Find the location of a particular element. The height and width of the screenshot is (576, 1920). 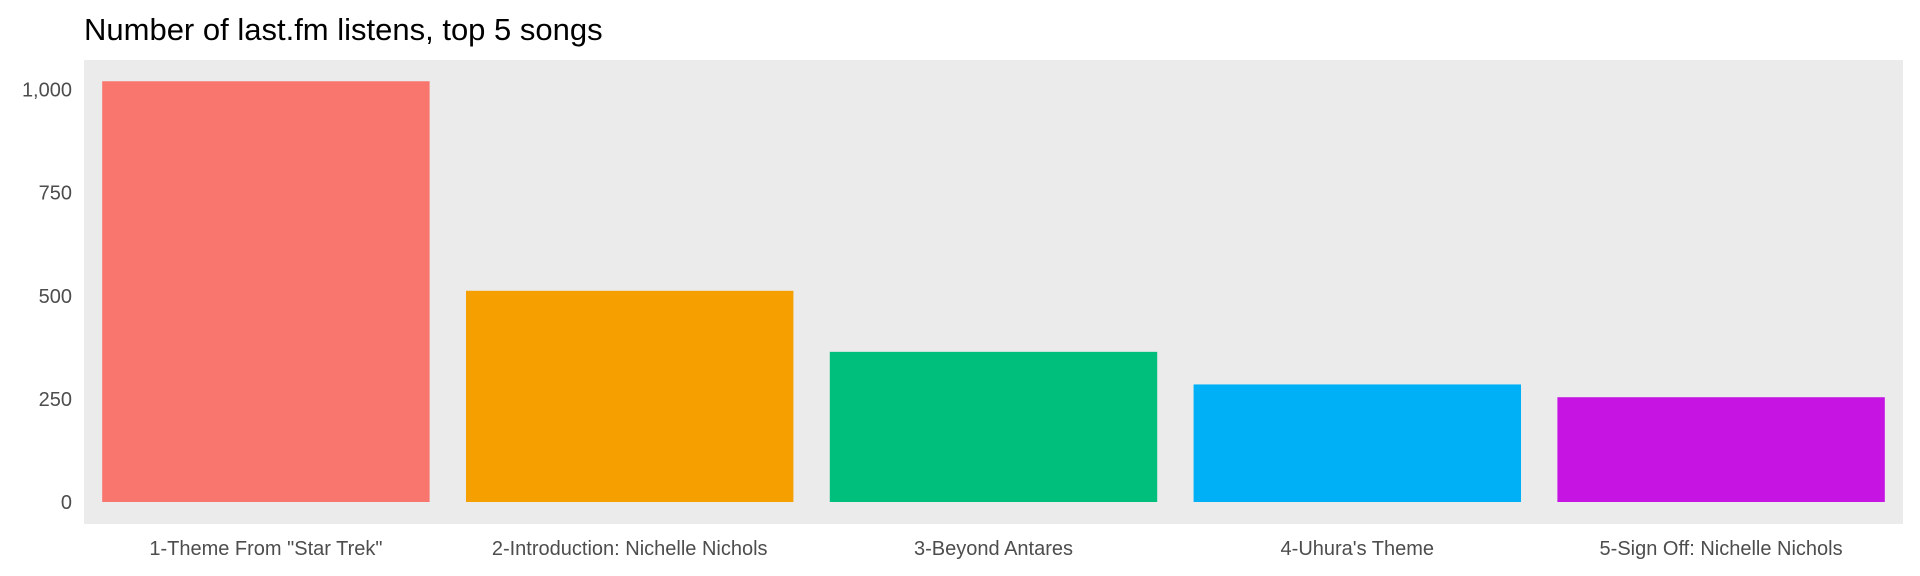

y-tick-label: 250 is located at coordinates (55, 400).